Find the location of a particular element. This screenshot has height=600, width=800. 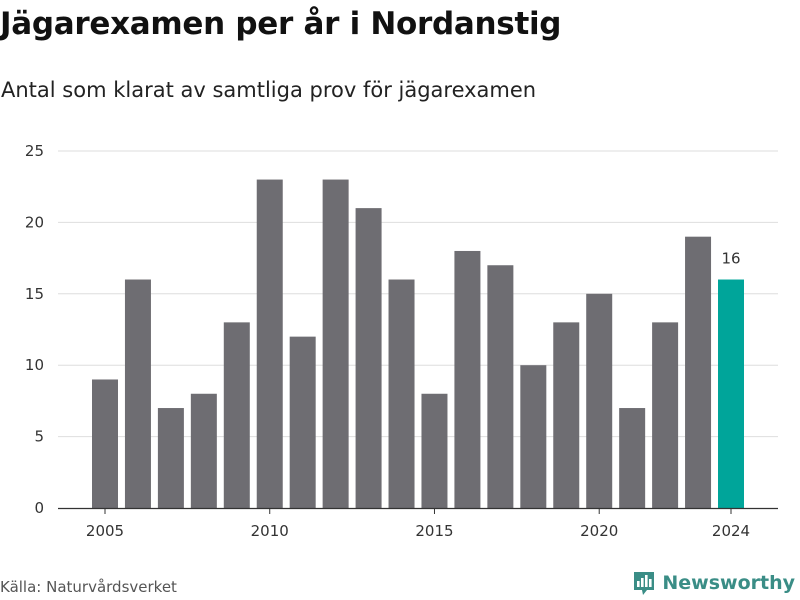

newsworthy-logo-icon is located at coordinates (644, 583).